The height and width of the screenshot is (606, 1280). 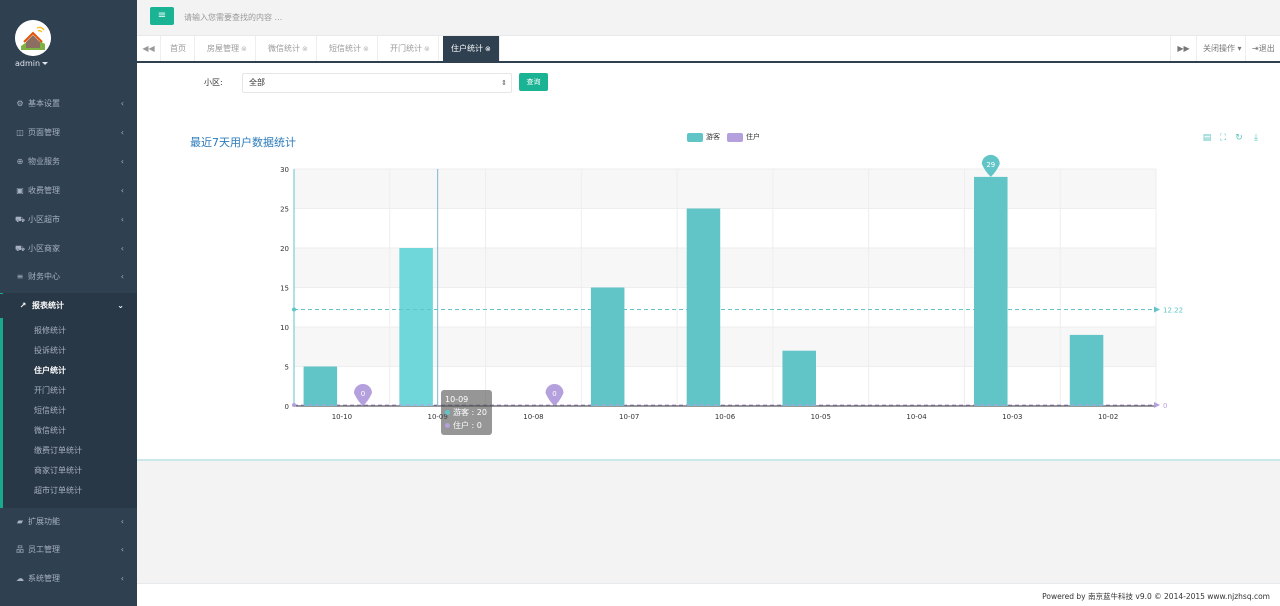 I want to click on tooltip-row-visitor: 游客 : 20, so click(x=466, y=412).